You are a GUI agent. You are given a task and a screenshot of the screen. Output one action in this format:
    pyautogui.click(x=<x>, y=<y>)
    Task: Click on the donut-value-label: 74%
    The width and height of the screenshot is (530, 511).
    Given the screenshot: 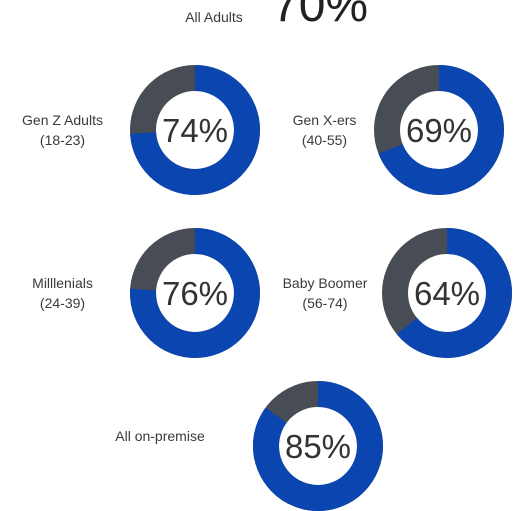 What is the action you would take?
    pyautogui.click(x=195, y=130)
    